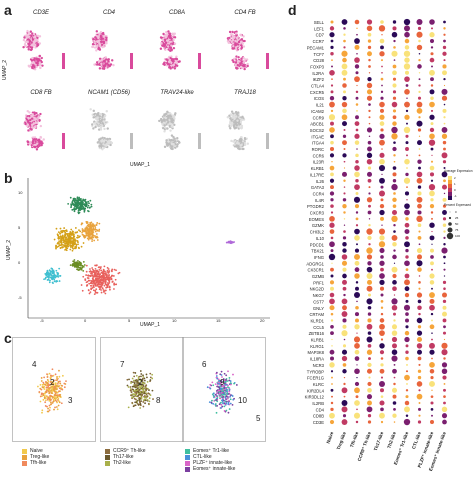 The width and height of the screenshot is (474, 483). What do you see at coordinates (354, 439) in the screenshot?
I see `group-label: Tfh-like` at bounding box center [354, 439].